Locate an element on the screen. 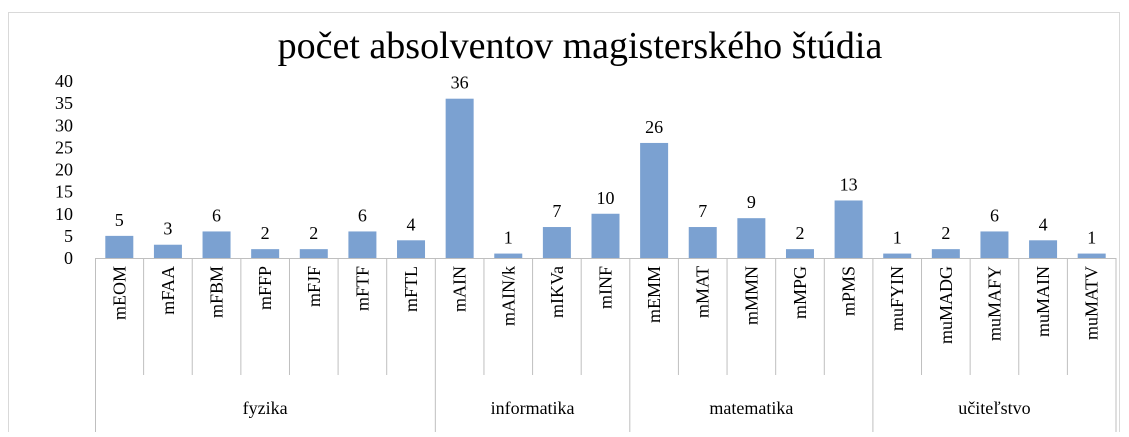 This screenshot has height=437, width=1129. group-label: informatika is located at coordinates (533, 408).